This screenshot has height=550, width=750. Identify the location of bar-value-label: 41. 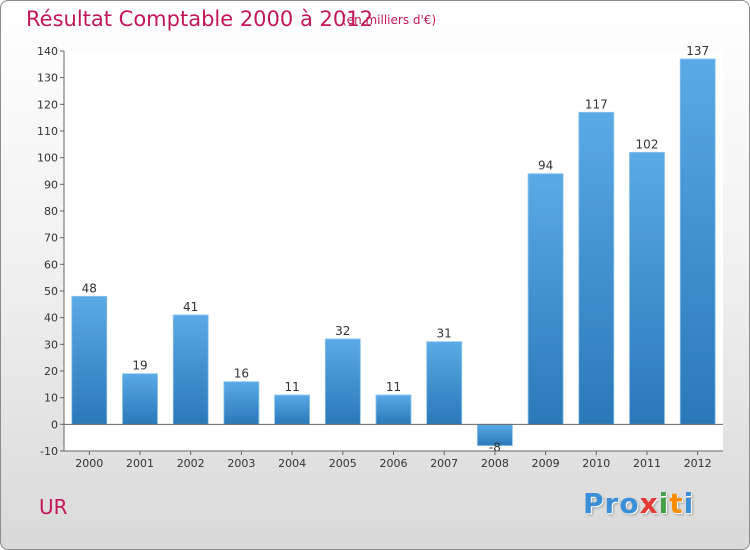
(190, 307).